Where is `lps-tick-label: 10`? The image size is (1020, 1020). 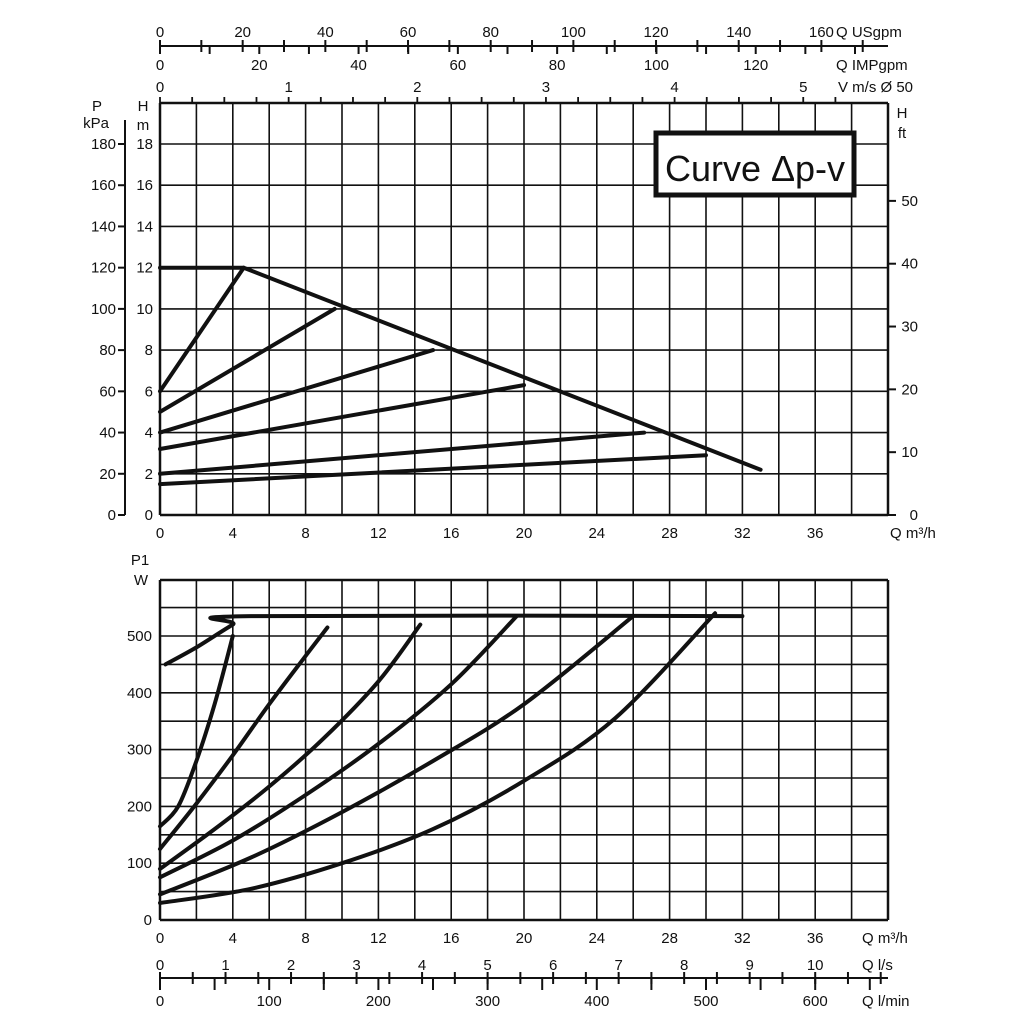 lps-tick-label: 10 is located at coordinates (815, 965).